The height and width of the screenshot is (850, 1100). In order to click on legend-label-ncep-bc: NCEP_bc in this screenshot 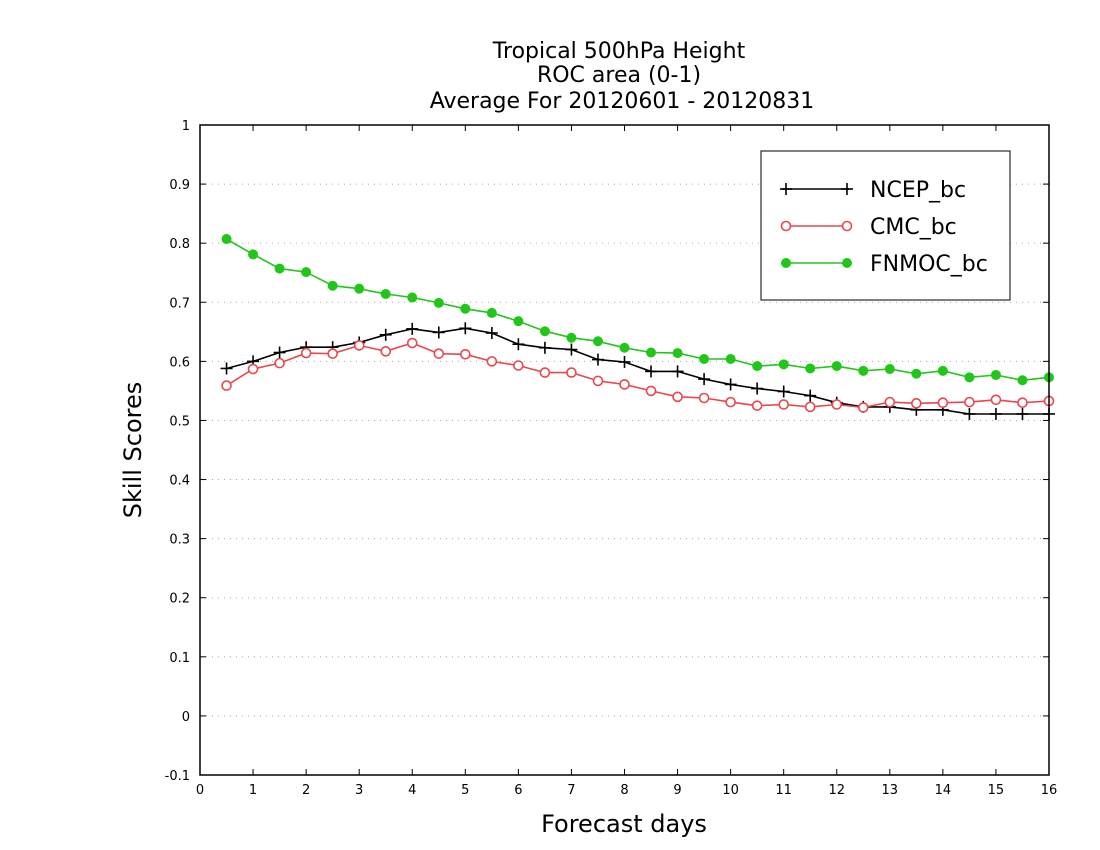, I will do `click(918, 190)`.